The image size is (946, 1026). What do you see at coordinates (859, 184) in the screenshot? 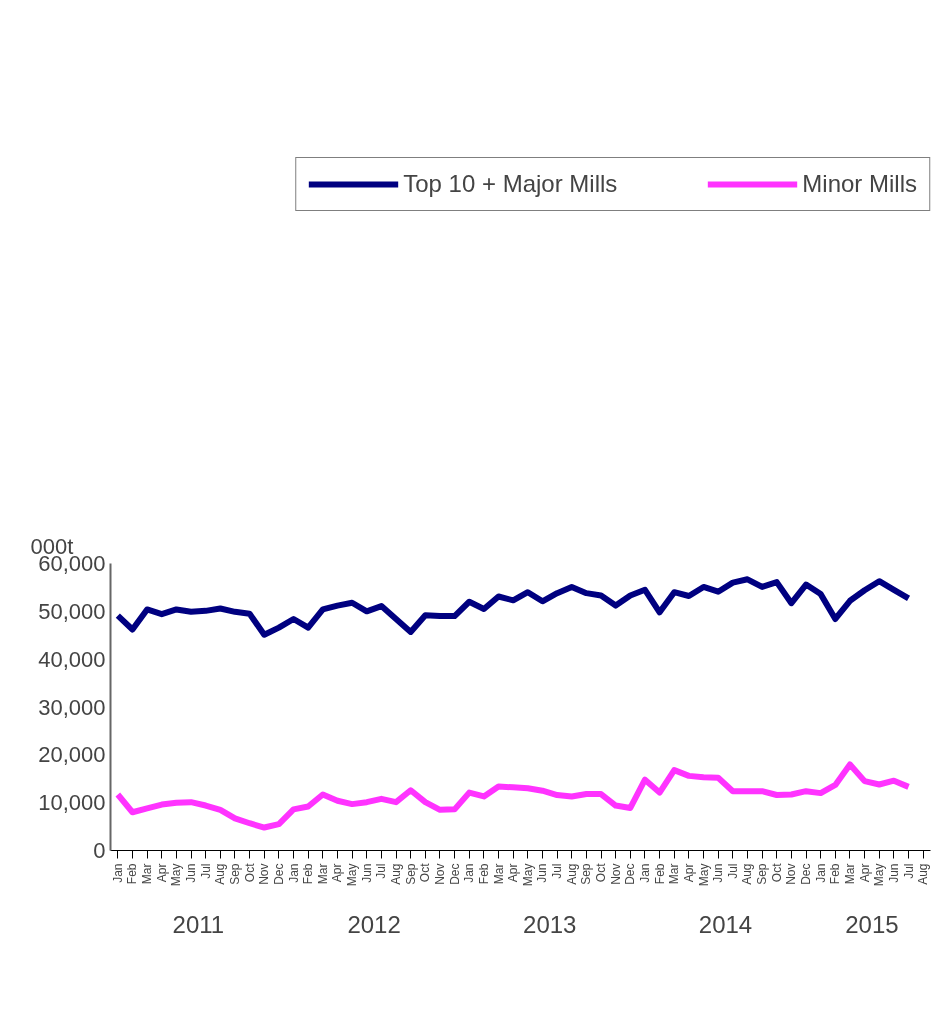
I see `legend-label: Minor Mills` at bounding box center [859, 184].